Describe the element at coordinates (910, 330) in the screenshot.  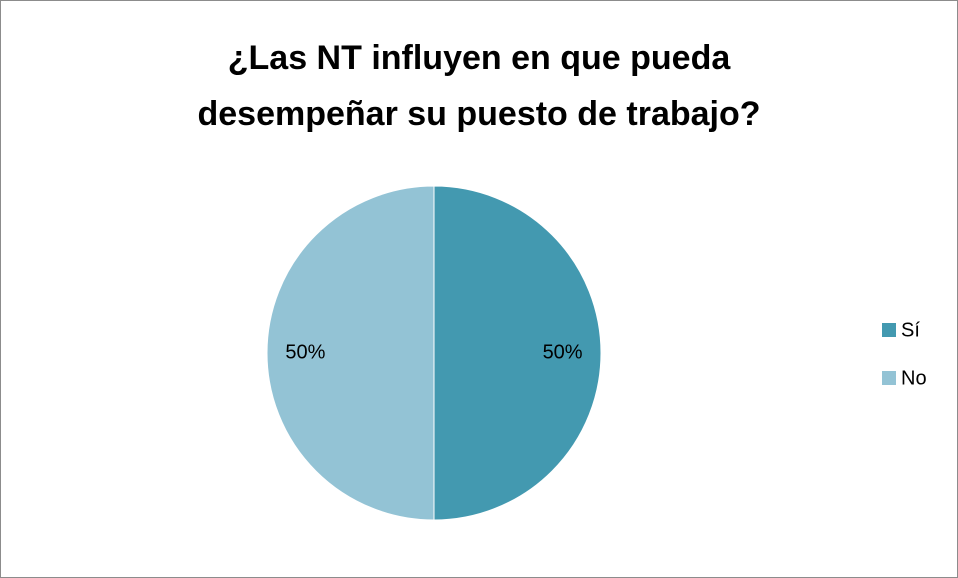
I see `legend-label: Sí` at that location.